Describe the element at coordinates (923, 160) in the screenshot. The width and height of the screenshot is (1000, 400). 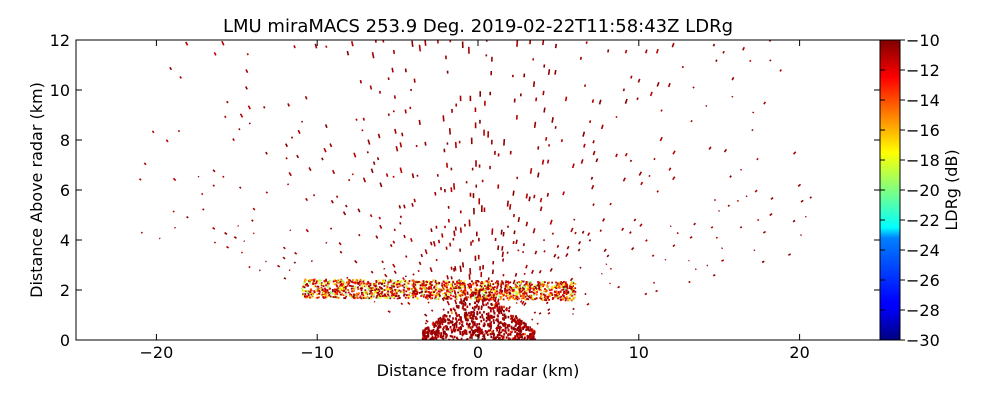
I see `colorbar-tick-label: −18` at that location.